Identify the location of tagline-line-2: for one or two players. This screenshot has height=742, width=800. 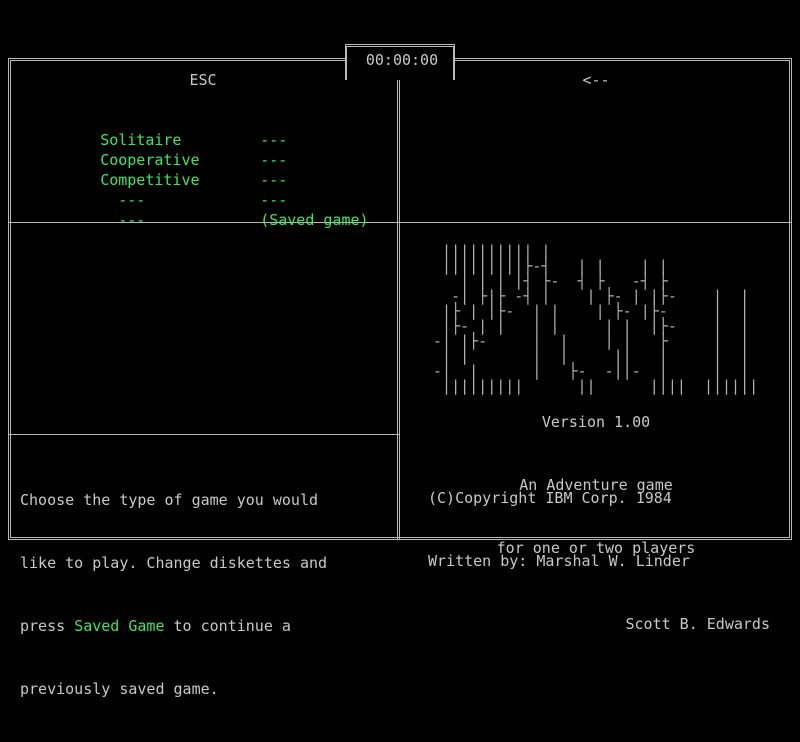
(596, 548).